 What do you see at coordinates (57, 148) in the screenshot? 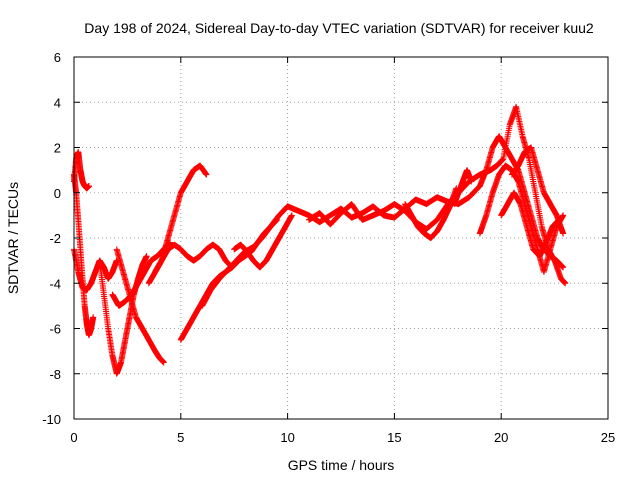
I see `y-tick-label: 2` at bounding box center [57, 148].